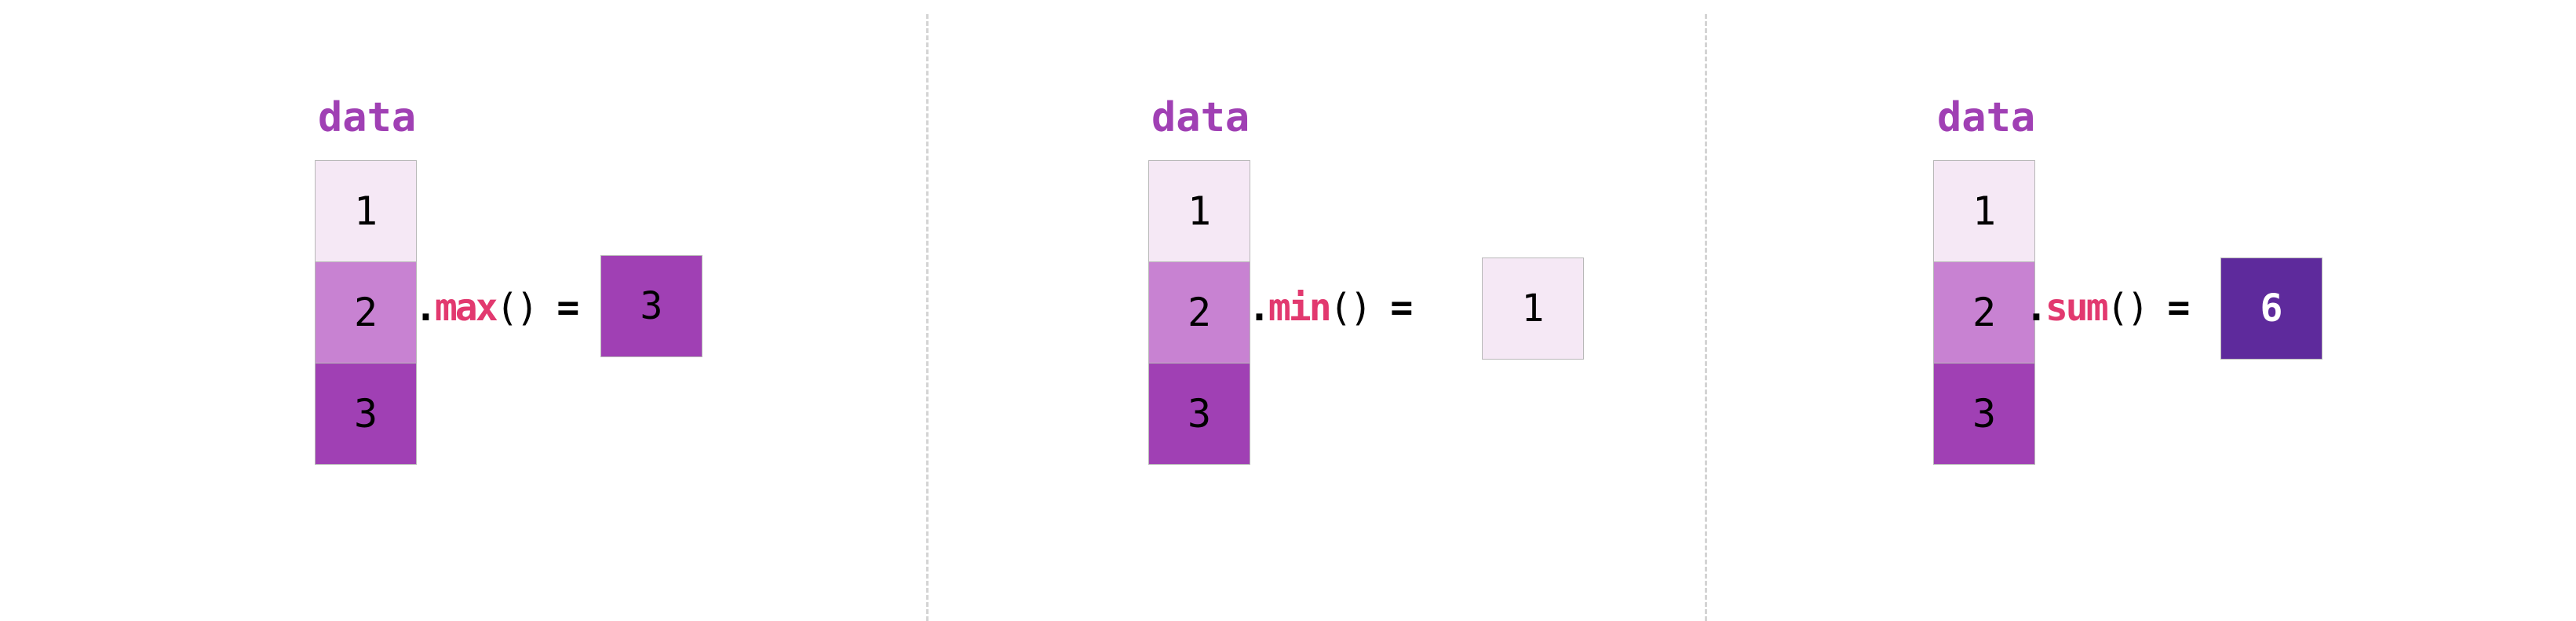 This screenshot has height=621, width=2576. What do you see at coordinates (1300, 308) in the screenshot?
I see `method-name: min` at bounding box center [1300, 308].